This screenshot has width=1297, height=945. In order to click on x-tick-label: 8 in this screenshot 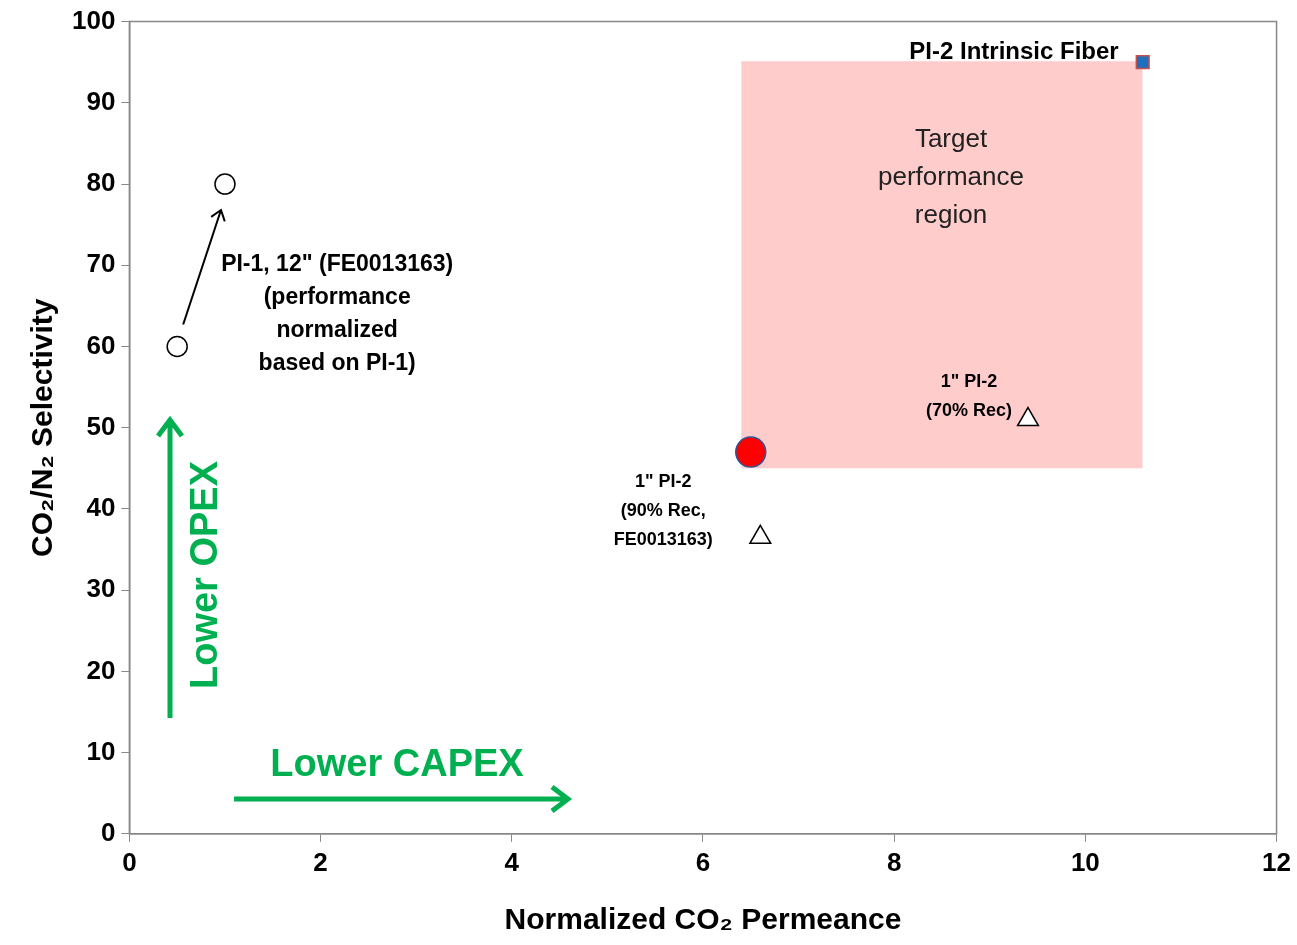, I will do `click(894, 861)`.